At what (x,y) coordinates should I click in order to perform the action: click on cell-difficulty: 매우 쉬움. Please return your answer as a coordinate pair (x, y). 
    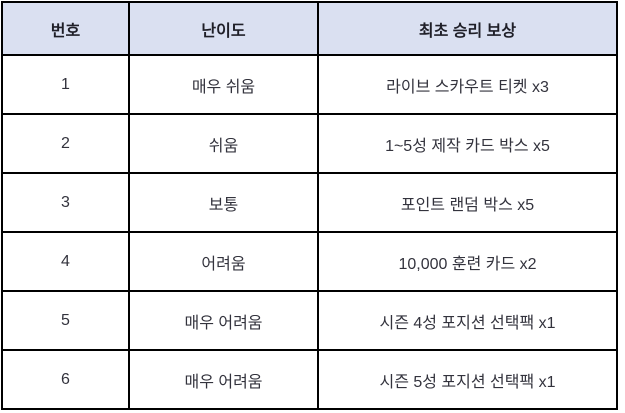
    Looking at the image, I should click on (223, 84).